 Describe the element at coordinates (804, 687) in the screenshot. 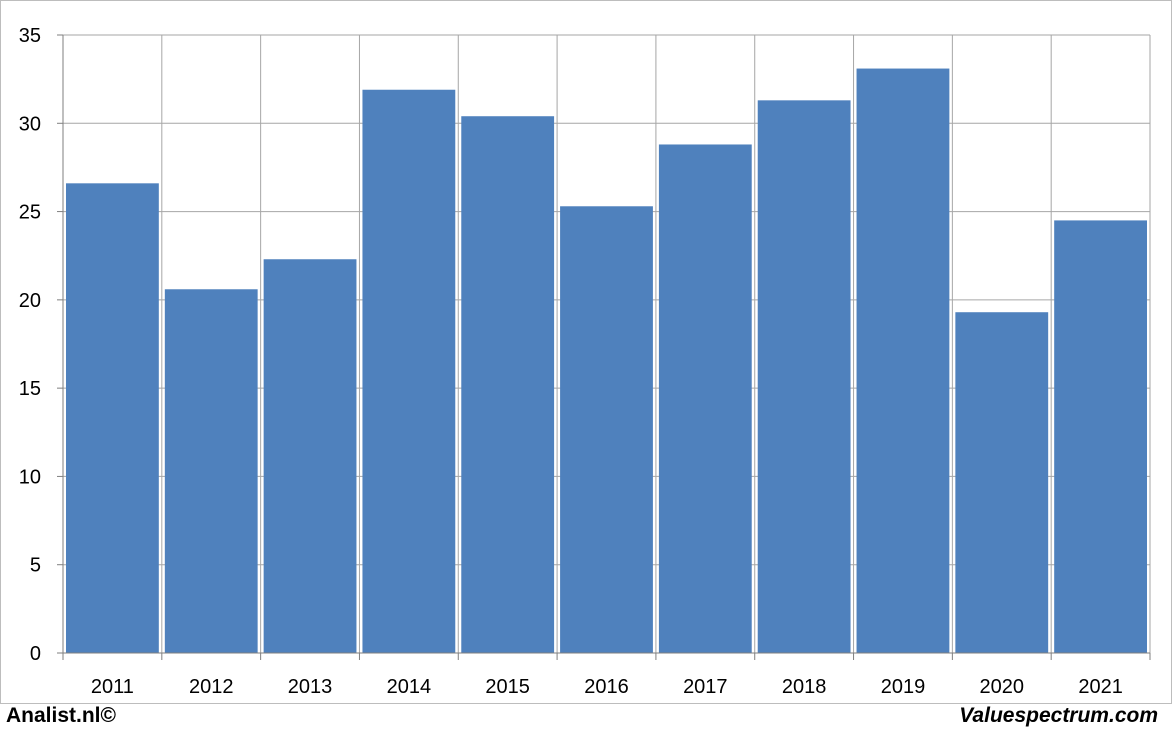

I see `x-tick-label: 2018` at that location.